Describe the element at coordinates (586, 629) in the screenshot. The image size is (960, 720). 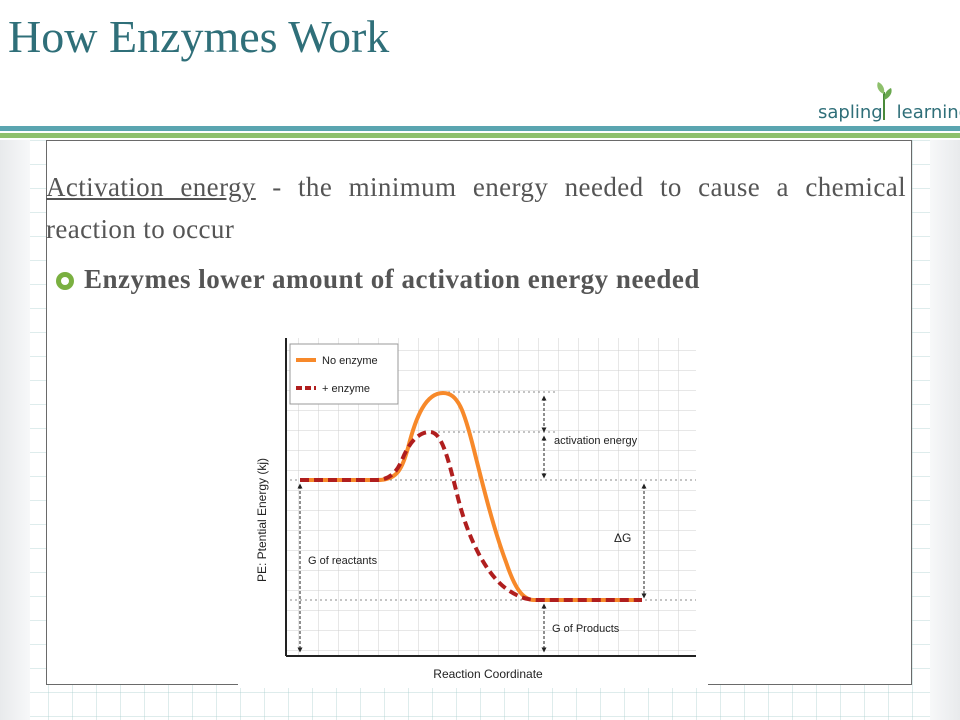
I see `g-products-label: G of Products` at that location.